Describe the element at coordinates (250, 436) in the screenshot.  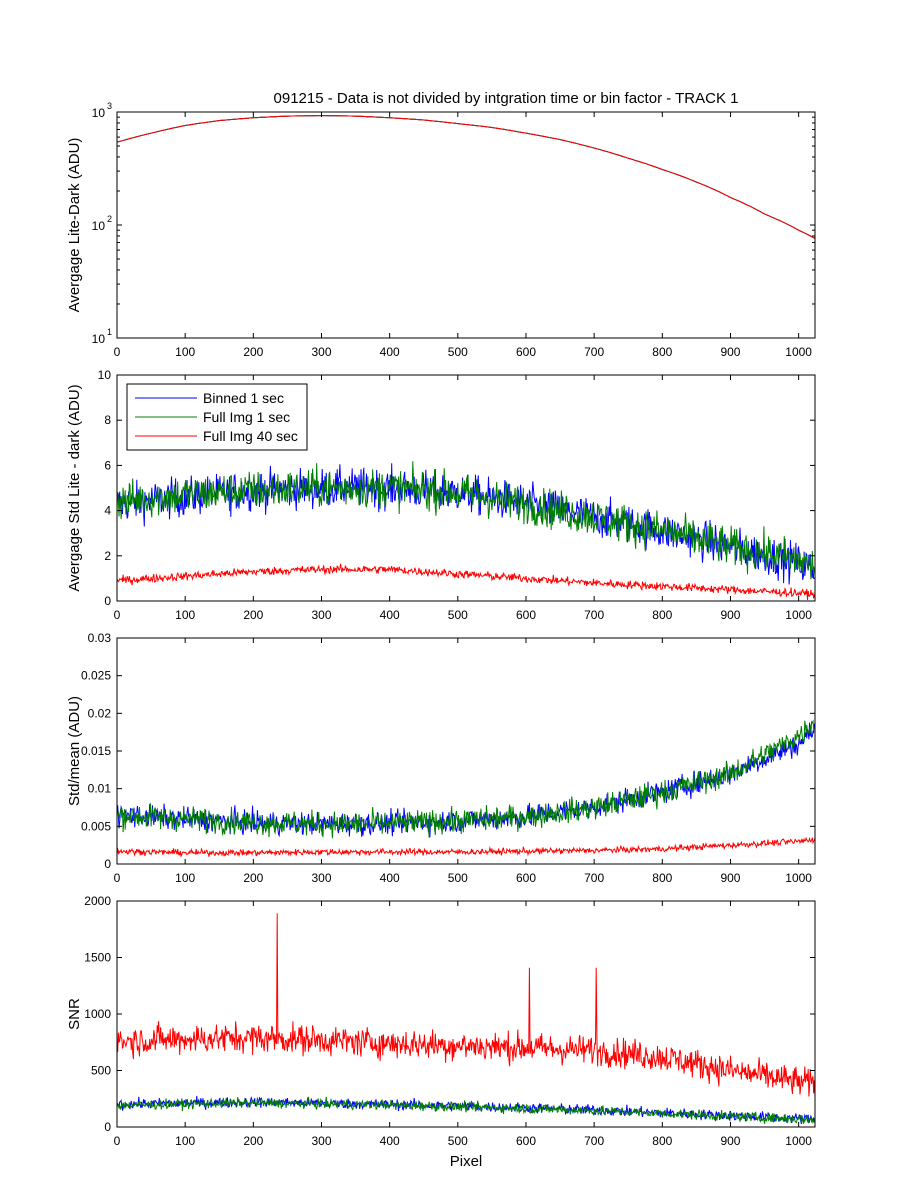
I see `legend-entry: Full Img 40 sec` at that location.